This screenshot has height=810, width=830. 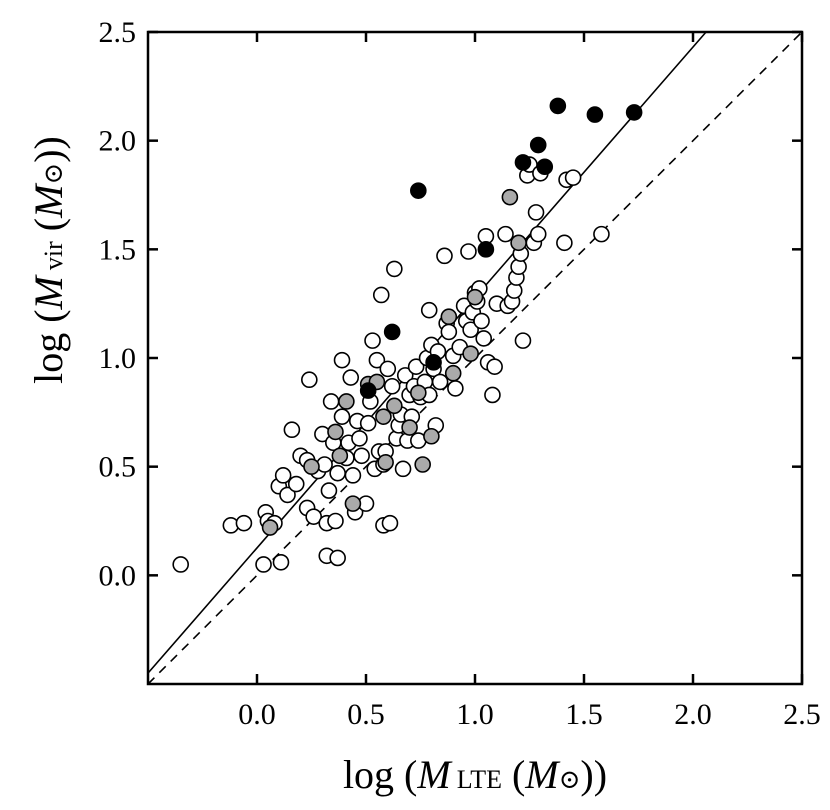 I want to click on x-tick-labels: 0.0 0.5 1.0 1.5 2.0 2.5, so click(x=529, y=714).